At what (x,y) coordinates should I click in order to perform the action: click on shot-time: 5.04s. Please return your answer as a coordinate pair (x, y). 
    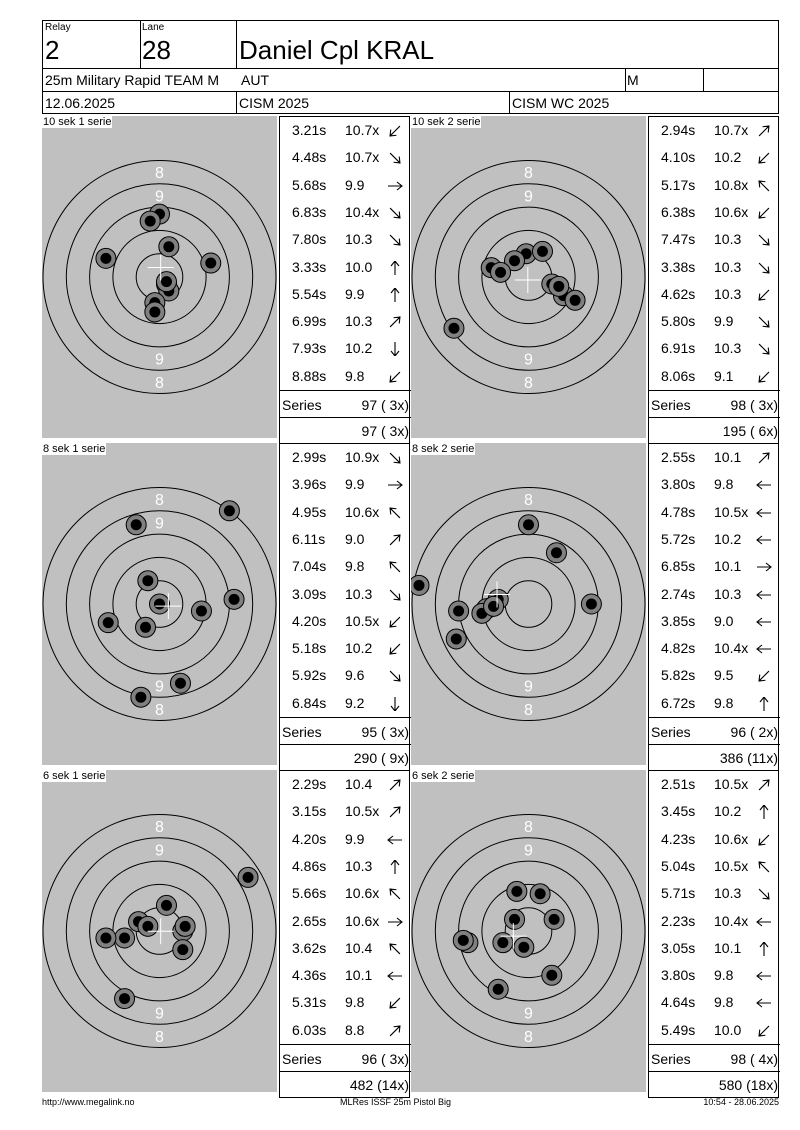
    Looking at the image, I should click on (678, 865).